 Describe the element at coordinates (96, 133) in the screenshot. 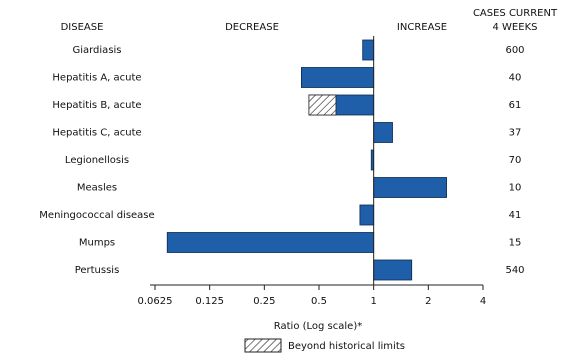

I see `category-label: Hepatitis C, acute` at that location.